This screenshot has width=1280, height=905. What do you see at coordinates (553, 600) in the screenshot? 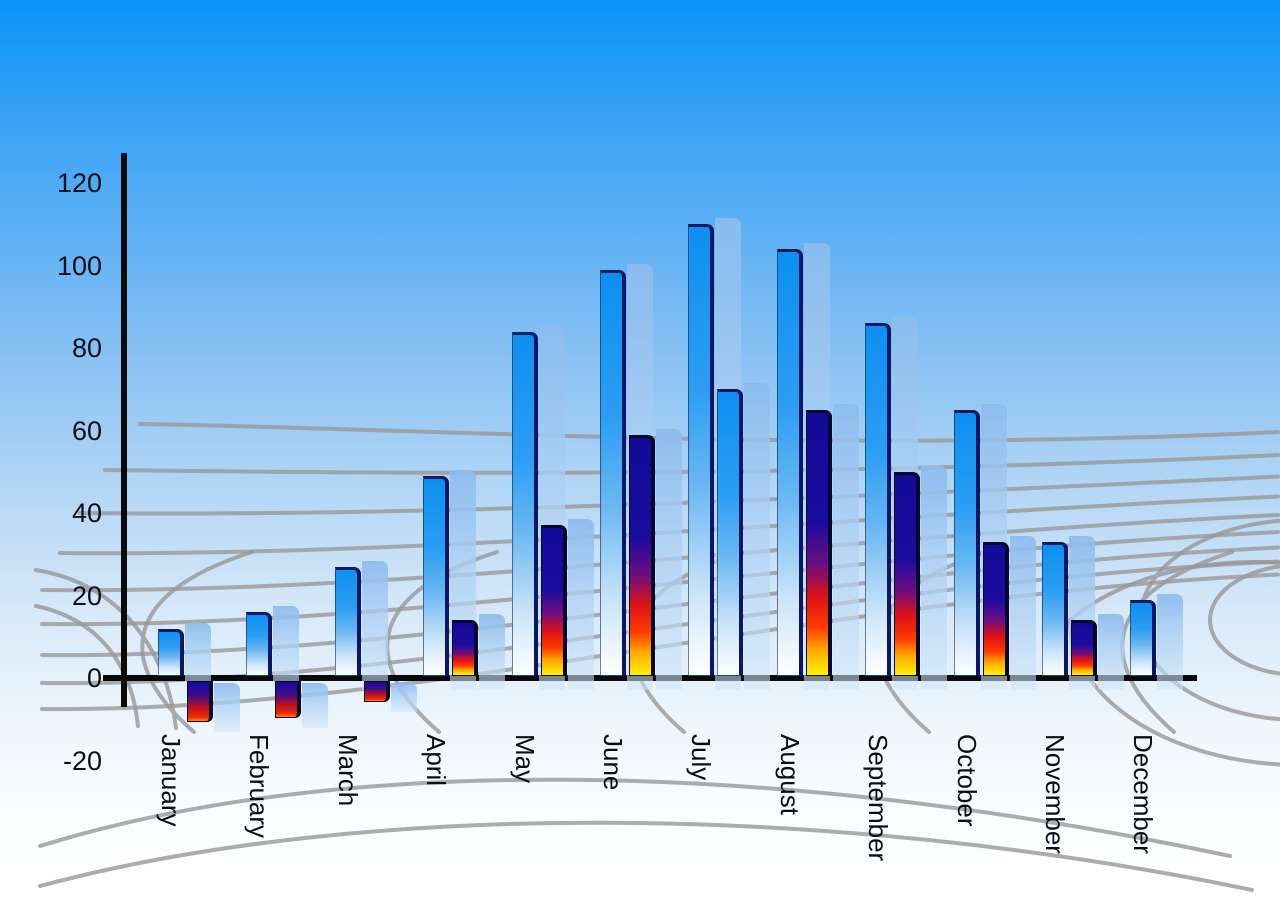
I see `bar2-may` at bounding box center [553, 600].